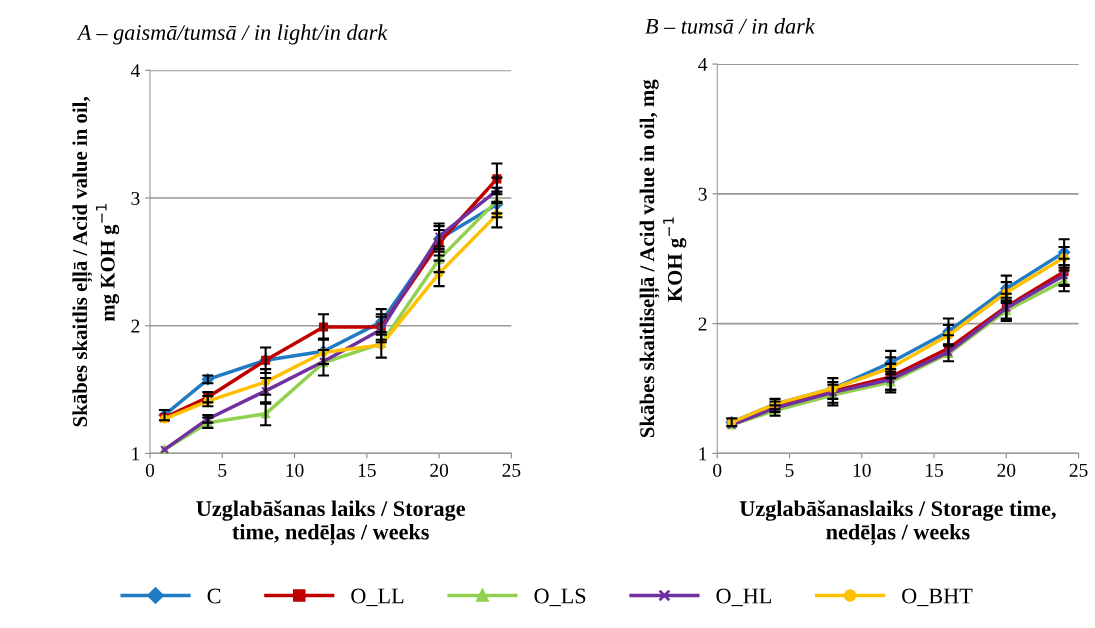  I want to click on x-axis-title: Uzglabāšanas laiks / Storage time, nedēļas / weeks, so click(331, 522).